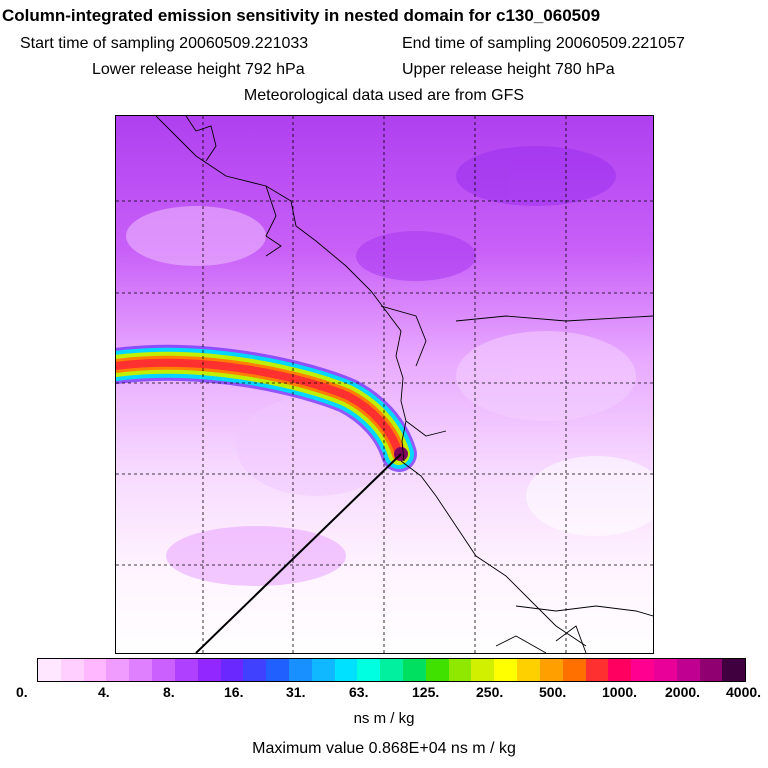 The height and width of the screenshot is (768, 768). What do you see at coordinates (683, 692) in the screenshot?
I see `tick-label: 2000.` at bounding box center [683, 692].